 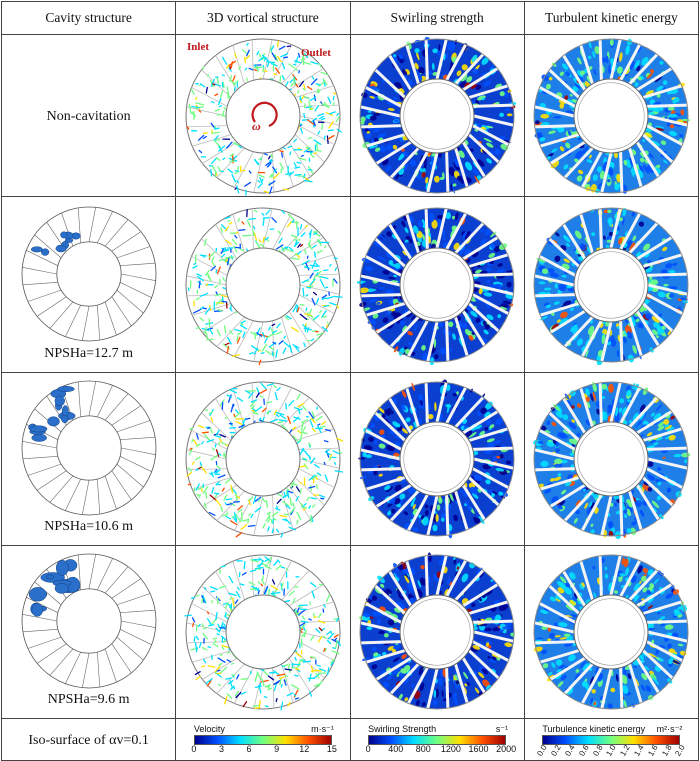 What do you see at coordinates (88, 18) in the screenshot?
I see `header-cavity: Cavity structure` at bounding box center [88, 18].